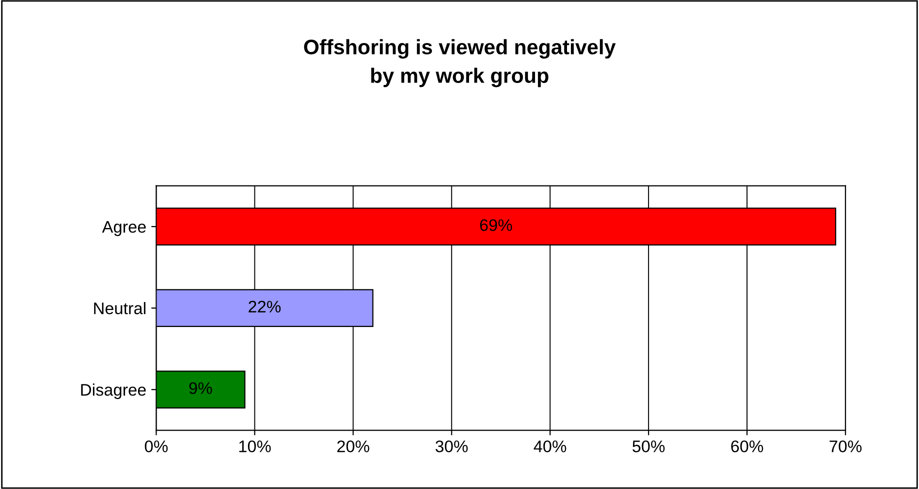 The image size is (919, 489). I want to click on x-tick-label: 70%, so click(846, 446).